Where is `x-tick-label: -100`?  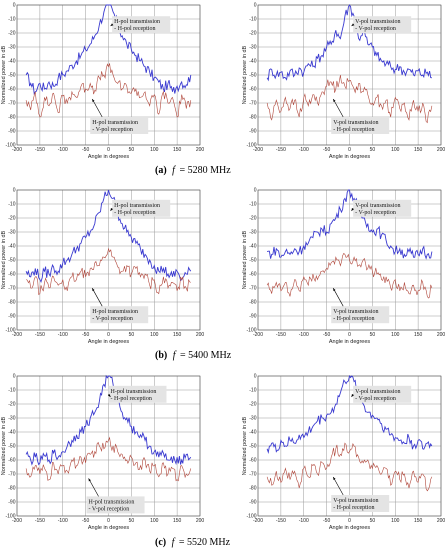 x-tick-label: -100 is located at coordinates (304, 521).